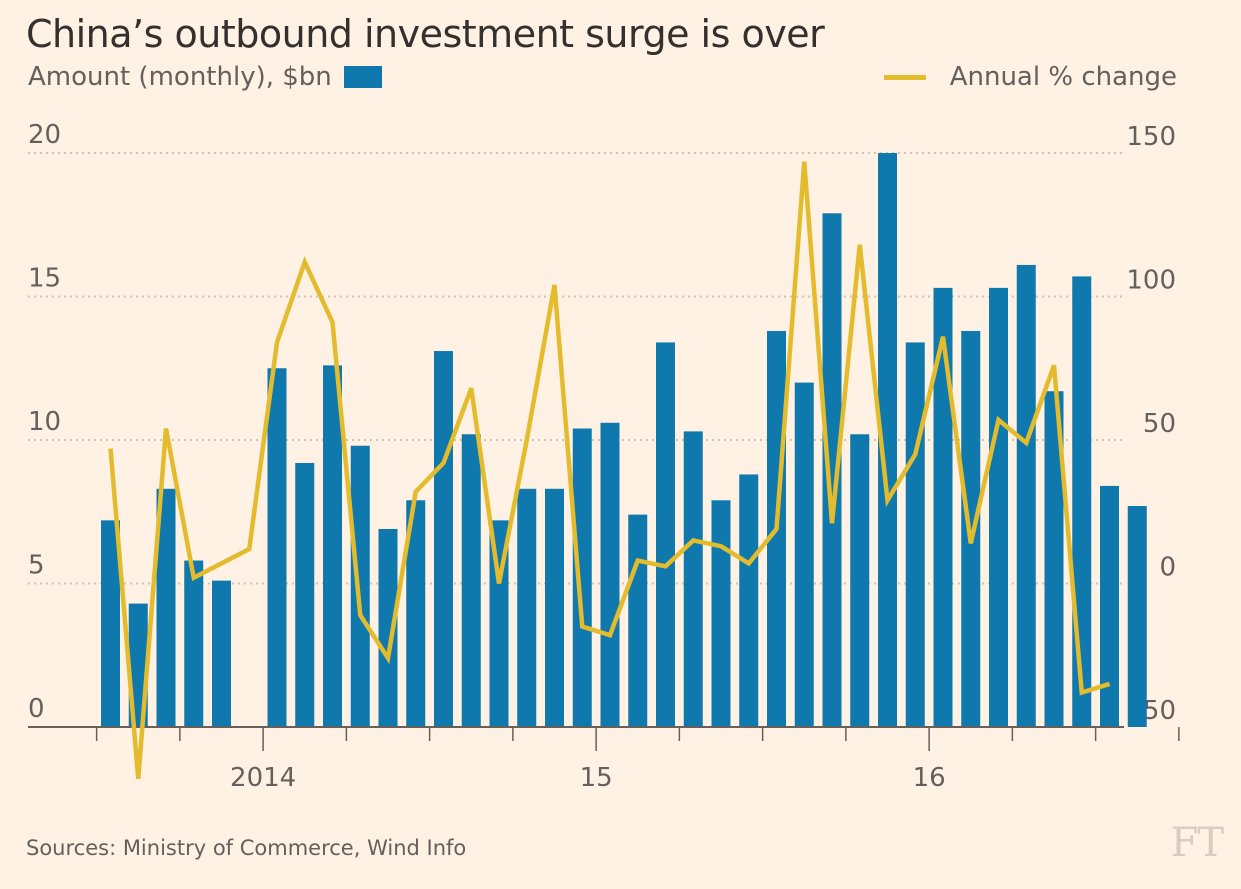 This screenshot has height=889, width=1241. I want to click on legend-line-swatch, so click(904, 77).